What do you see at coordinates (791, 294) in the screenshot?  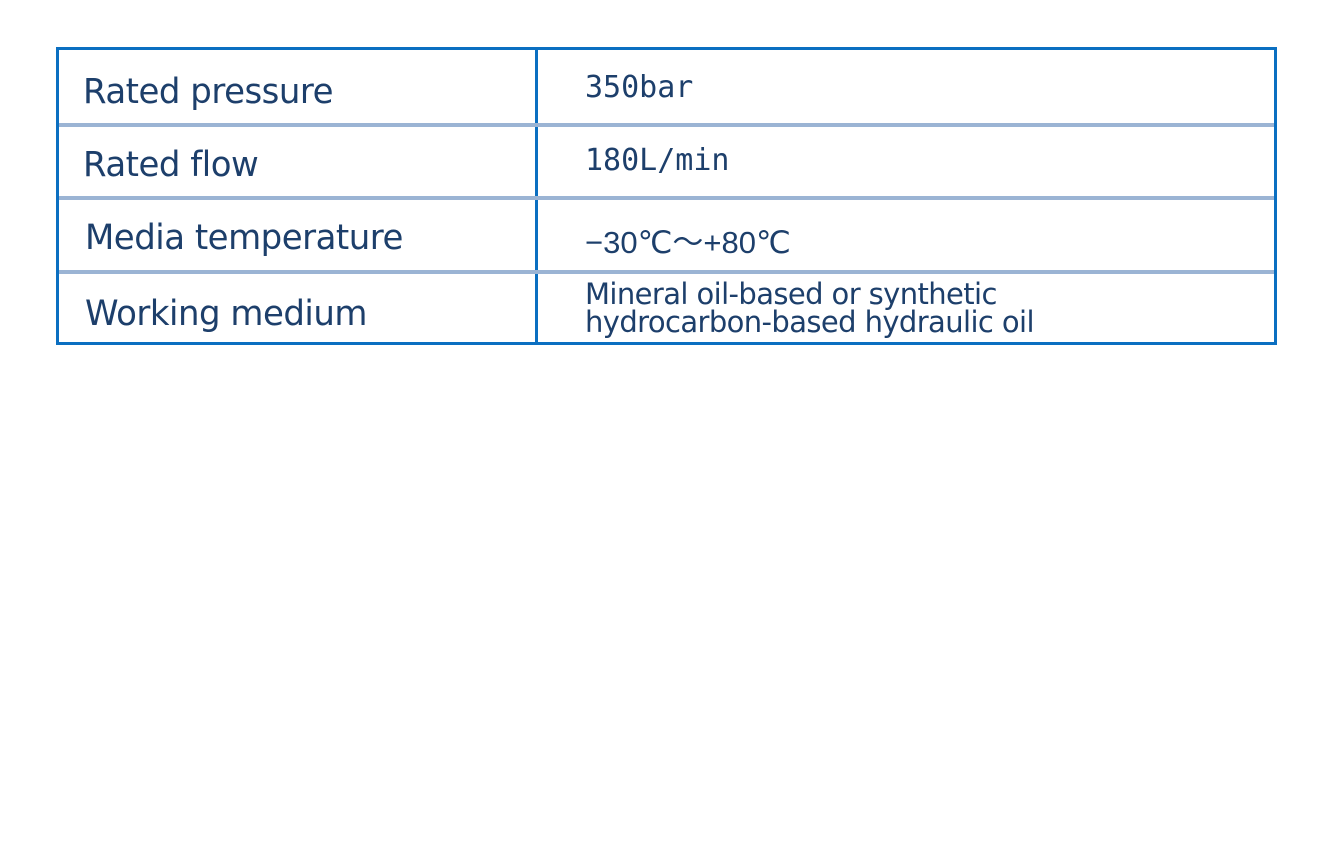 I see `value-line: Mineral oil-based or synthetic` at bounding box center [791, 294].